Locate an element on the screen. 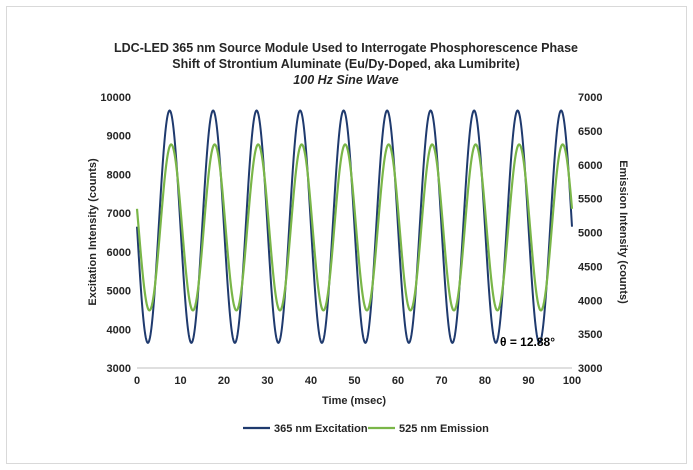 This screenshot has height=470, width=693. y2-tick-label: 3500 is located at coordinates (590, 335).